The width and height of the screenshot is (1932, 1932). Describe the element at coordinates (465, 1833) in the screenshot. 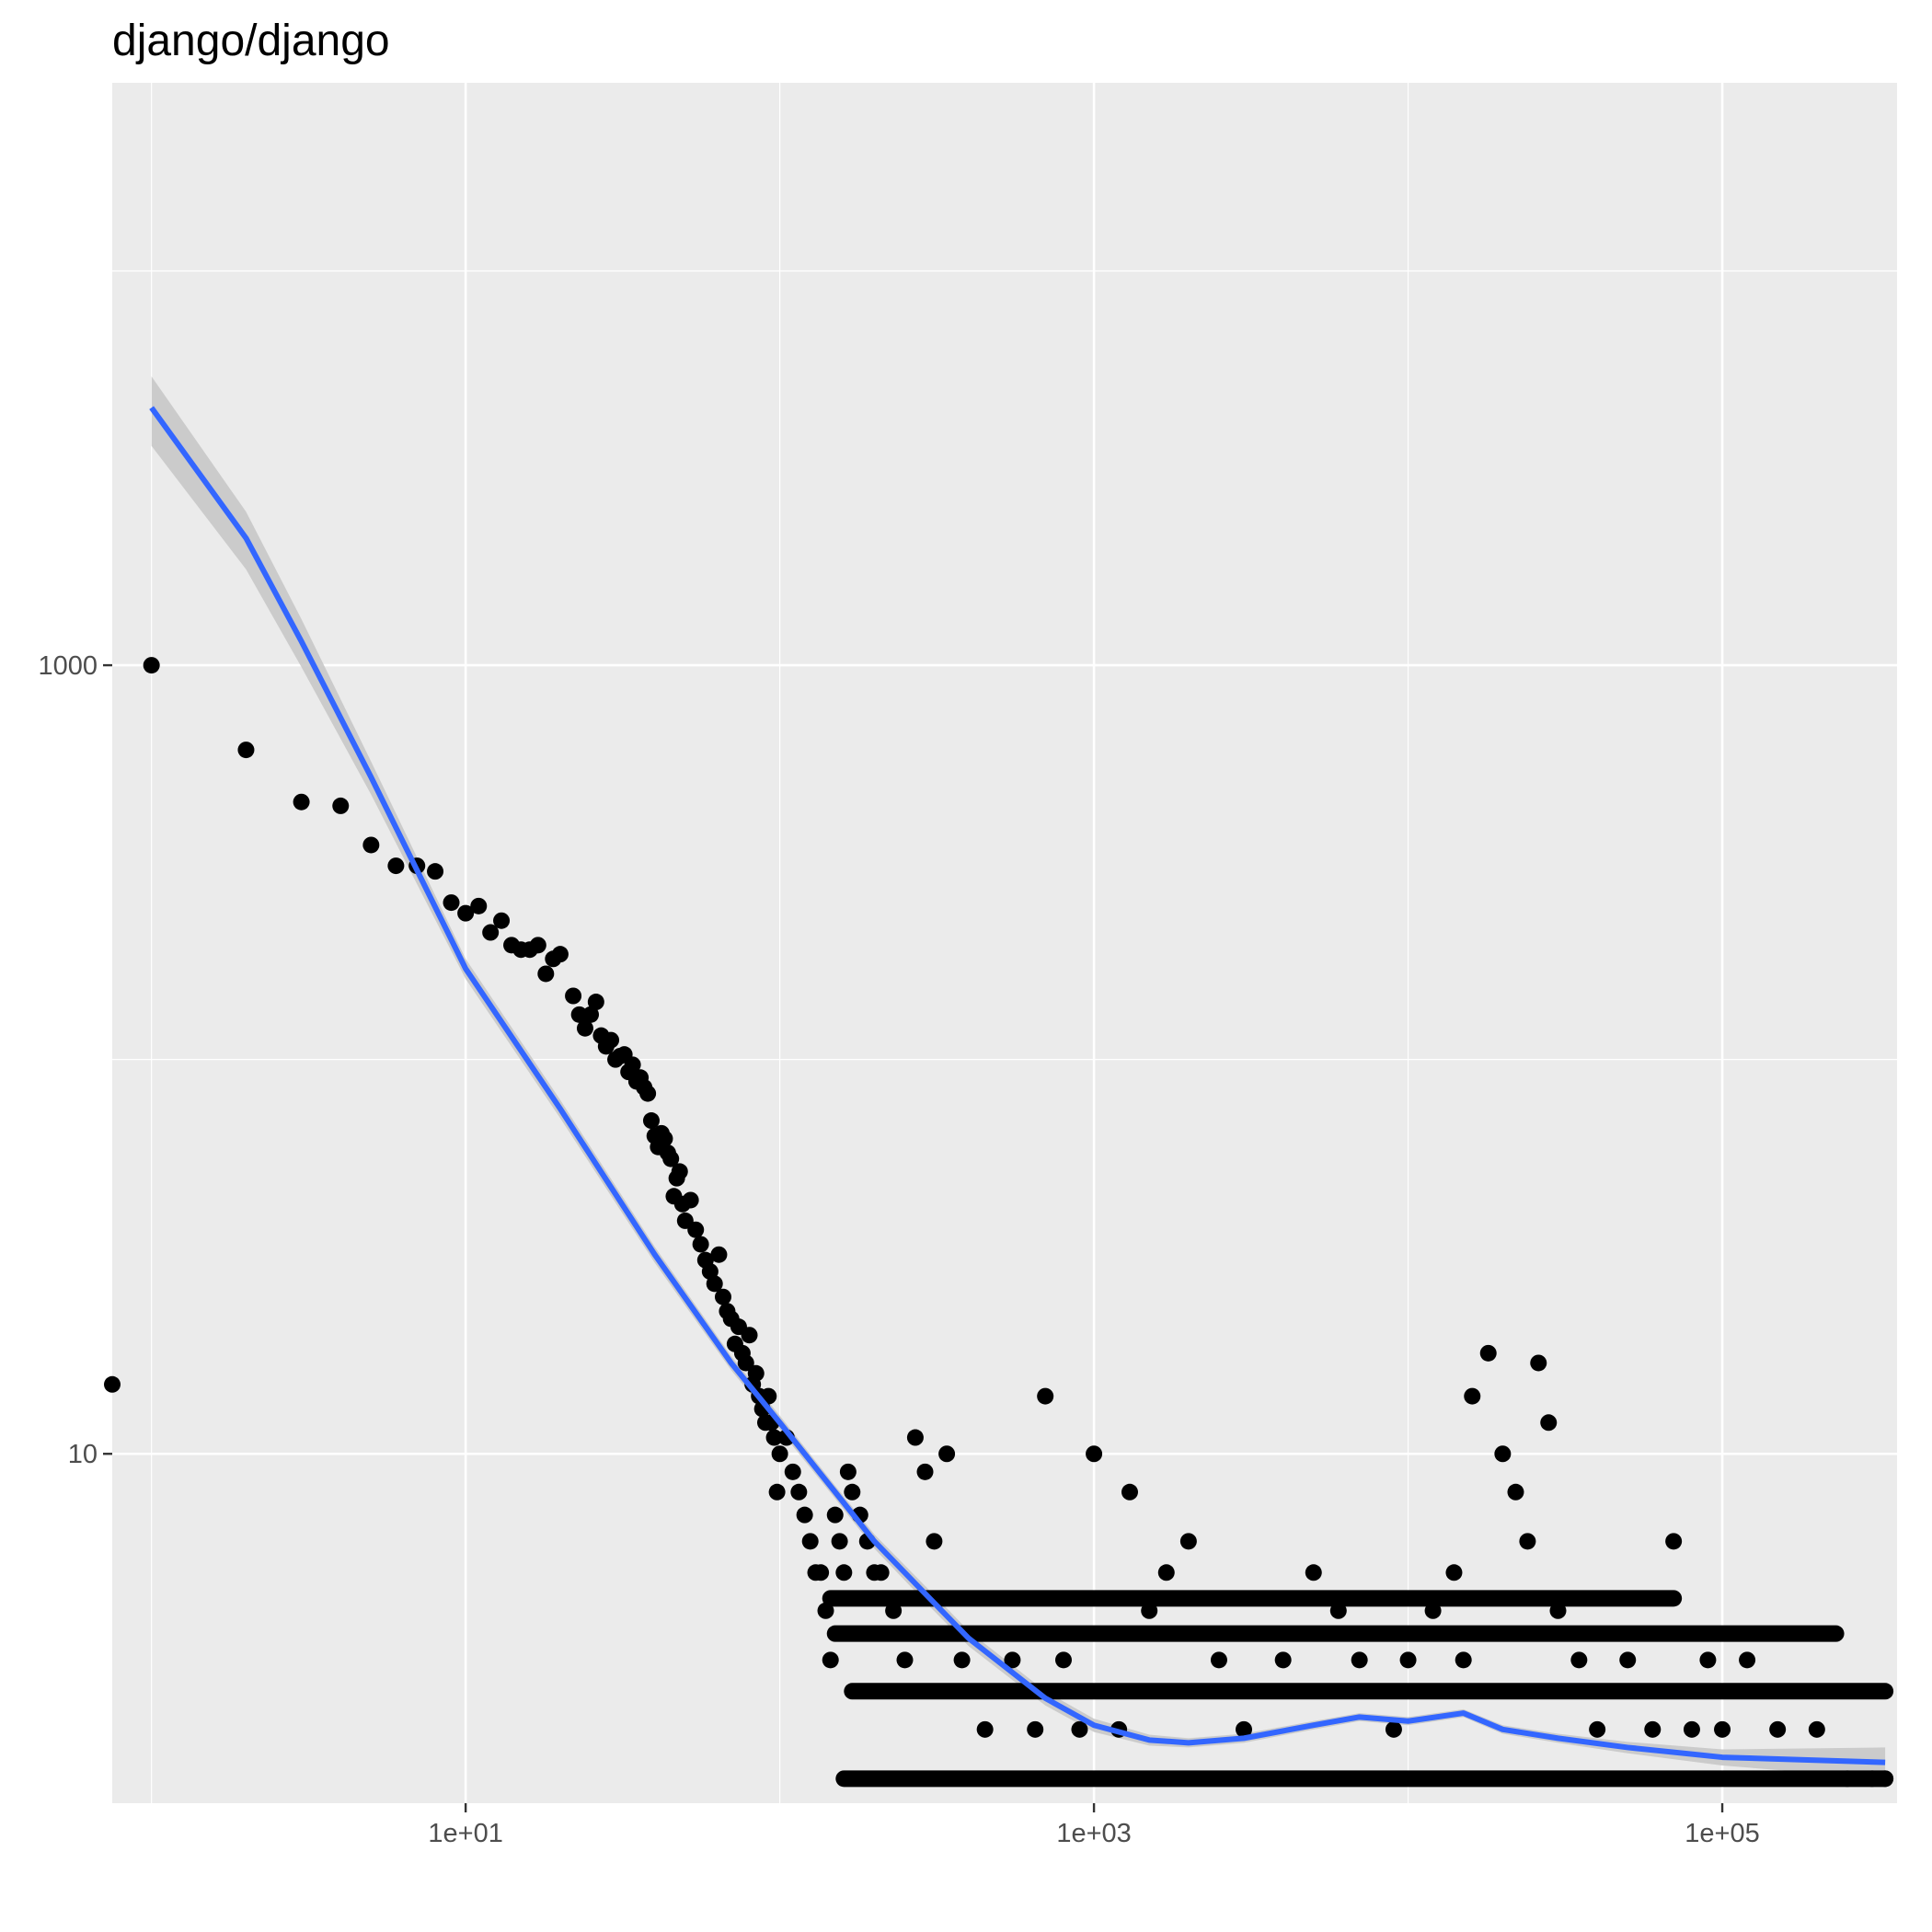

I see `x-tick-label: 1e+01` at that location.